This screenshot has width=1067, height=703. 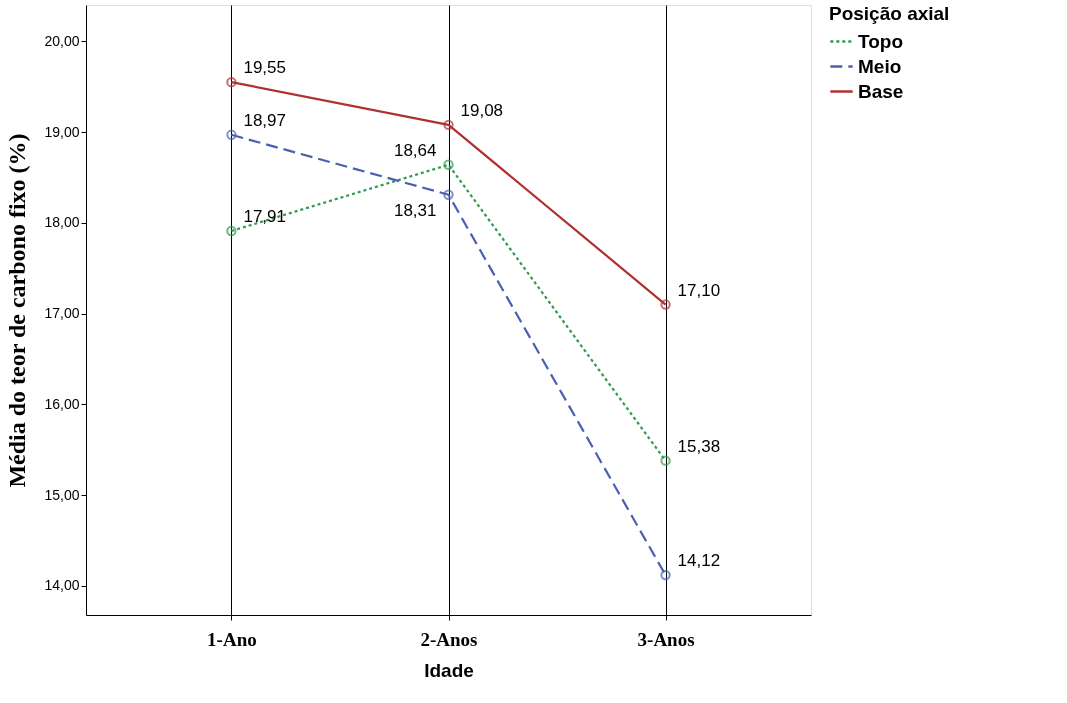 I want to click on y-tick-label: 20,00, so click(x=62, y=40).